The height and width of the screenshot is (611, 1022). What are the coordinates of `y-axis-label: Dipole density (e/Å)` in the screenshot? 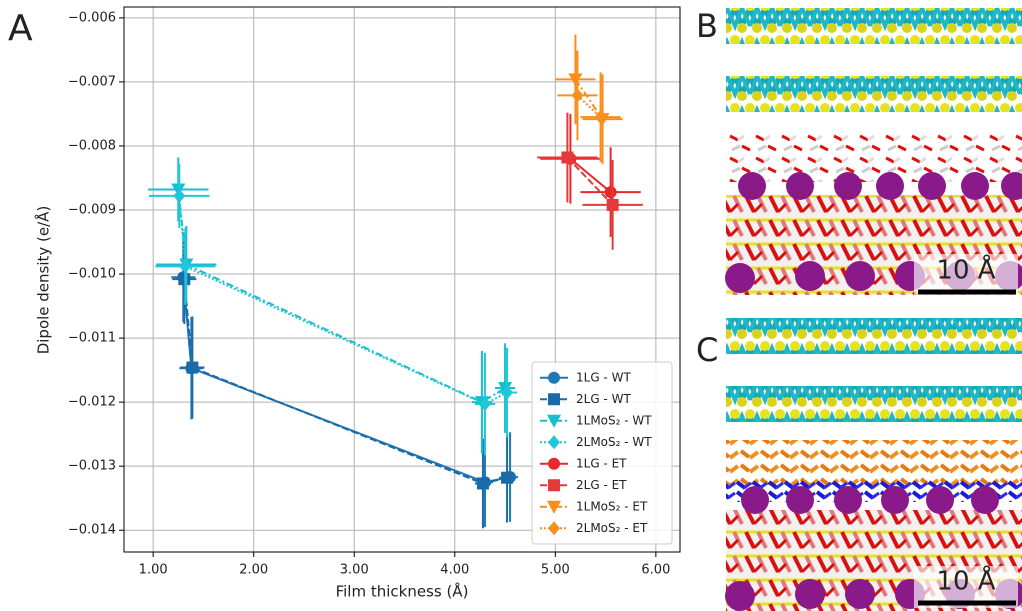 It's located at (43, 280).